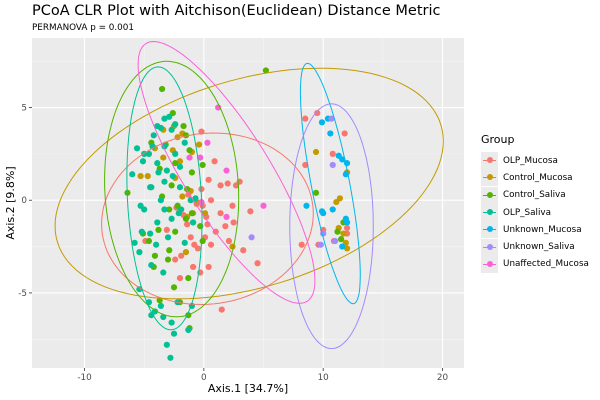  Describe the element at coordinates (539, 247) in the screenshot. I see `legend-label: Unknown_Saliva` at that location.